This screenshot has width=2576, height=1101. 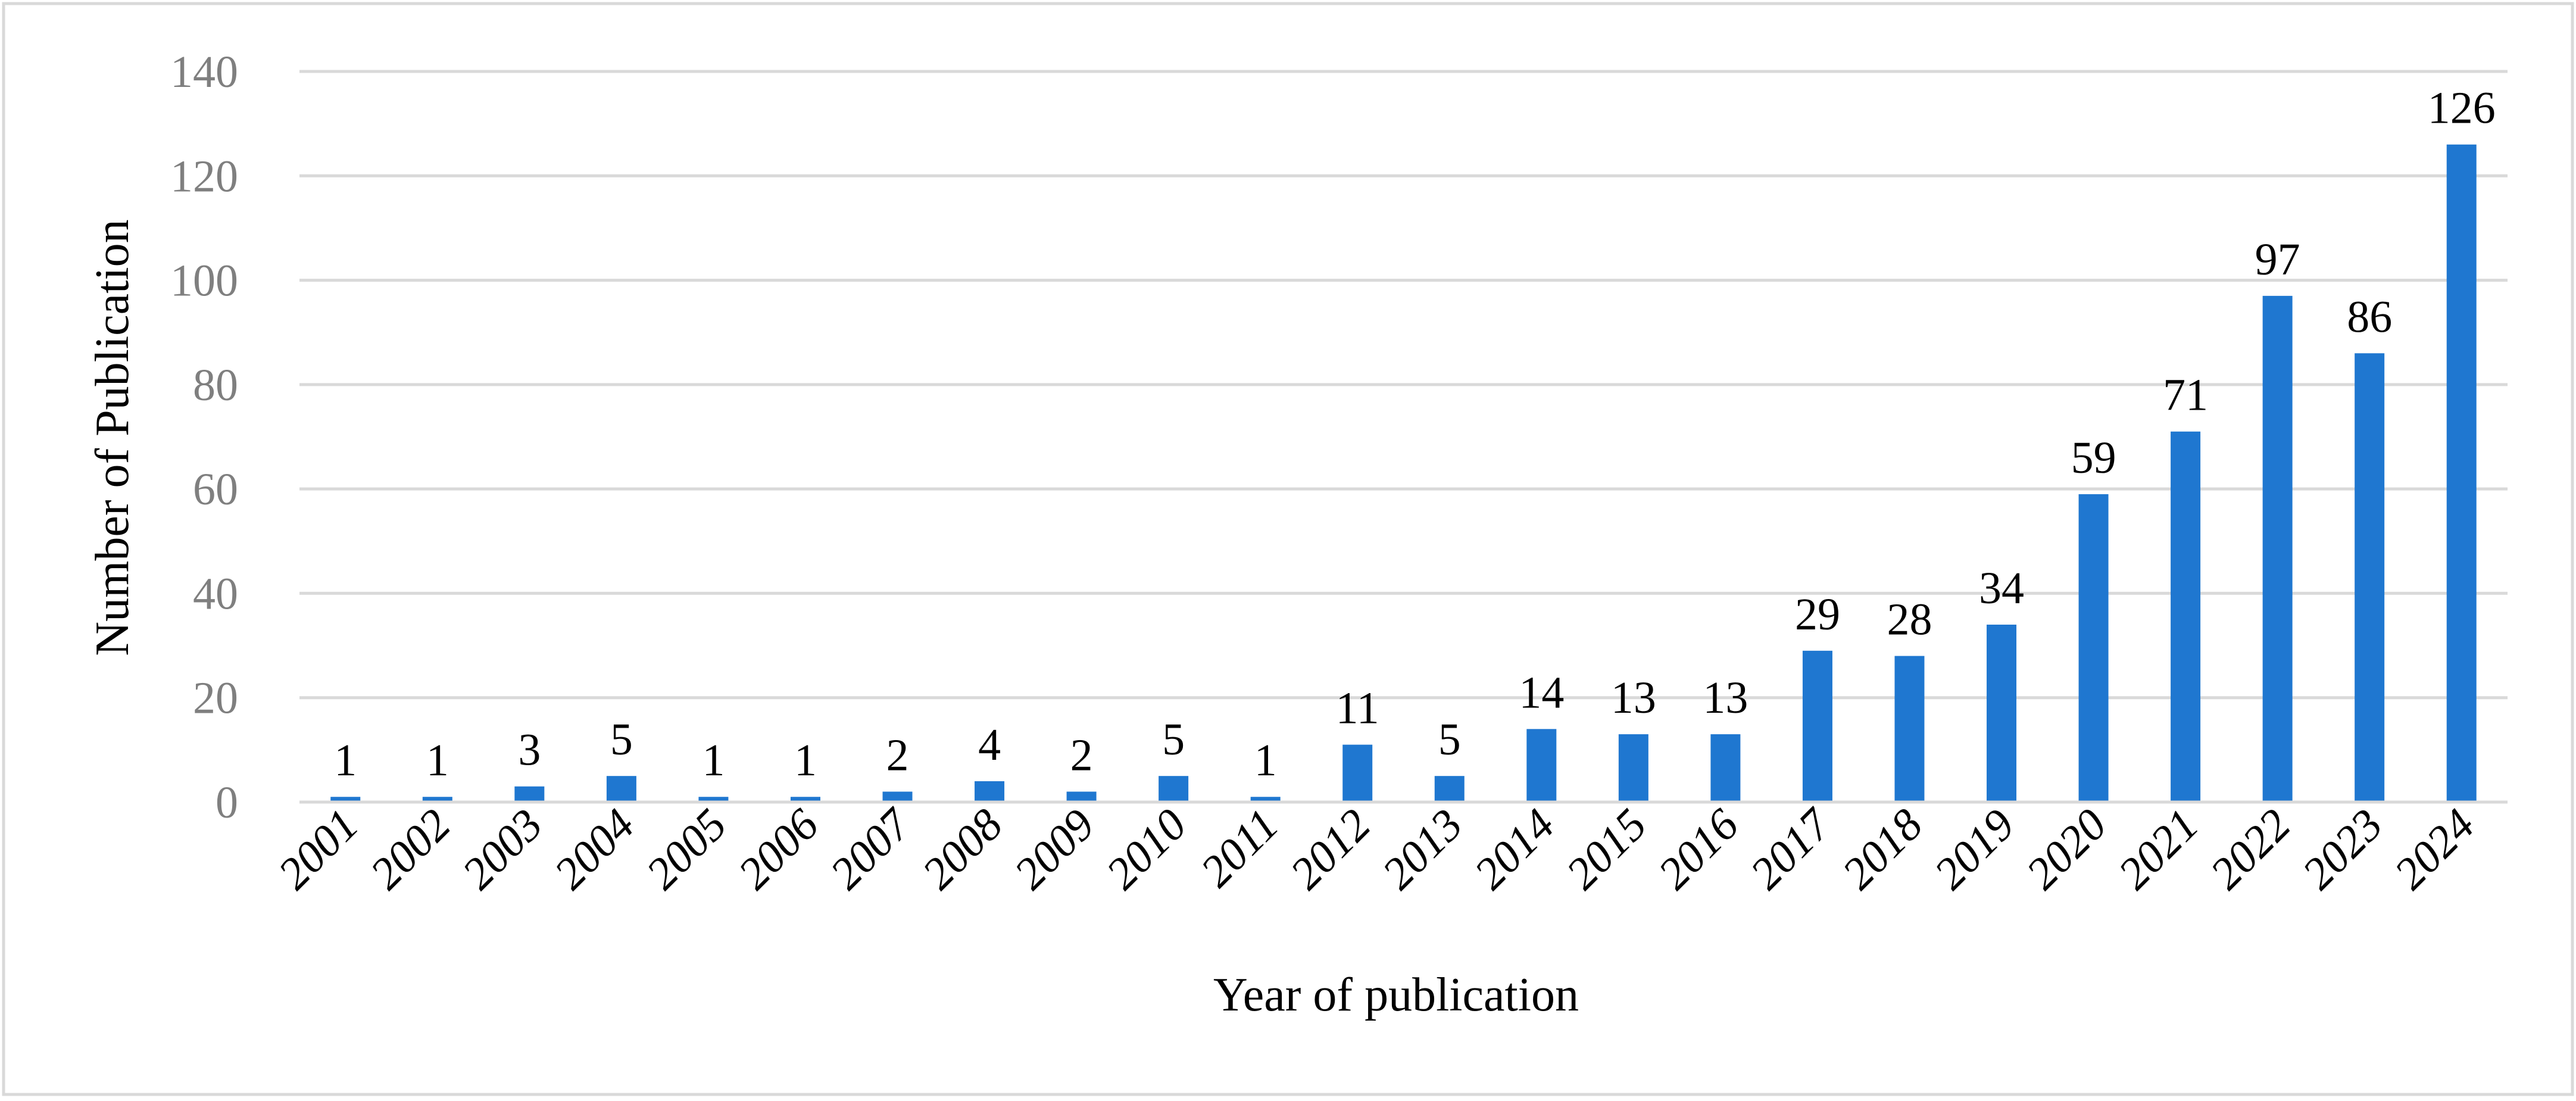 I want to click on data-label: 11, so click(x=1357, y=709).